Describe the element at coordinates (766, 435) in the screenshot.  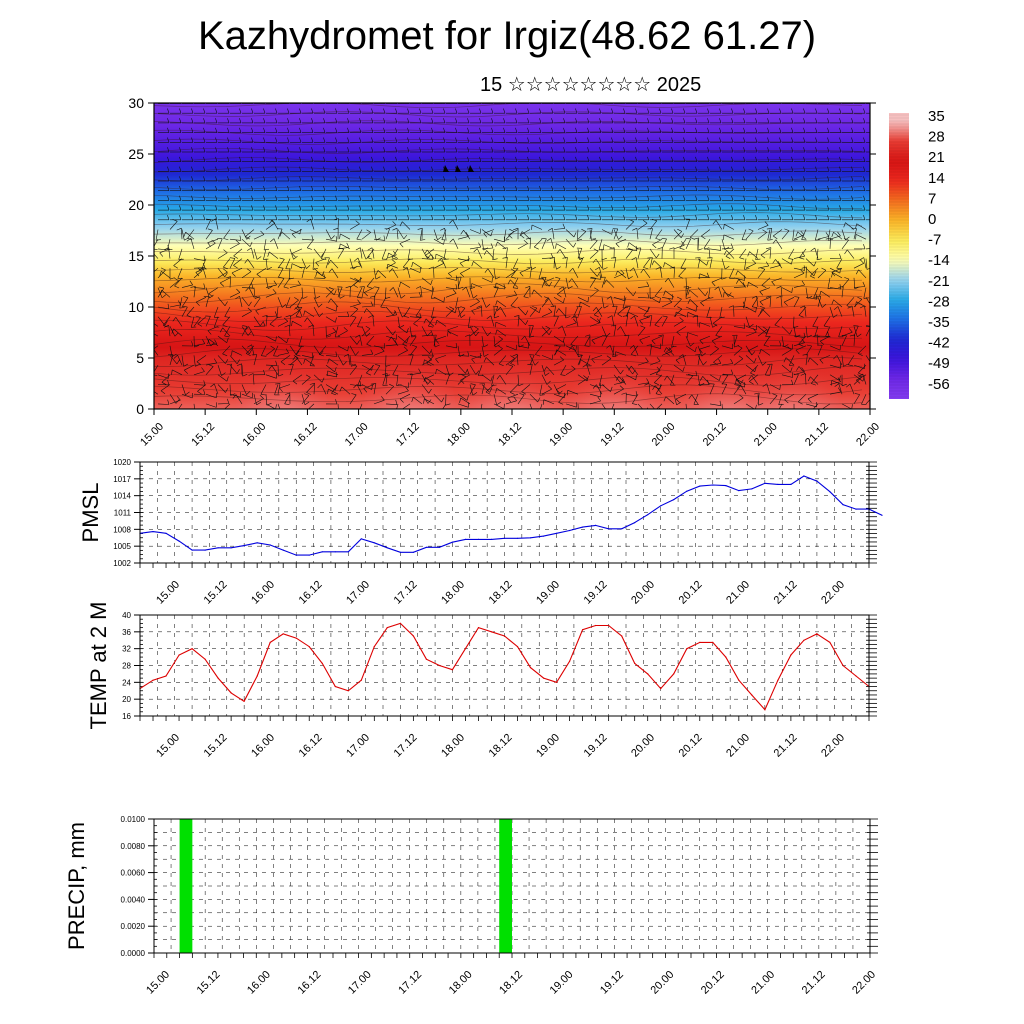
I see `section-x-tick-label: 21.00` at that location.